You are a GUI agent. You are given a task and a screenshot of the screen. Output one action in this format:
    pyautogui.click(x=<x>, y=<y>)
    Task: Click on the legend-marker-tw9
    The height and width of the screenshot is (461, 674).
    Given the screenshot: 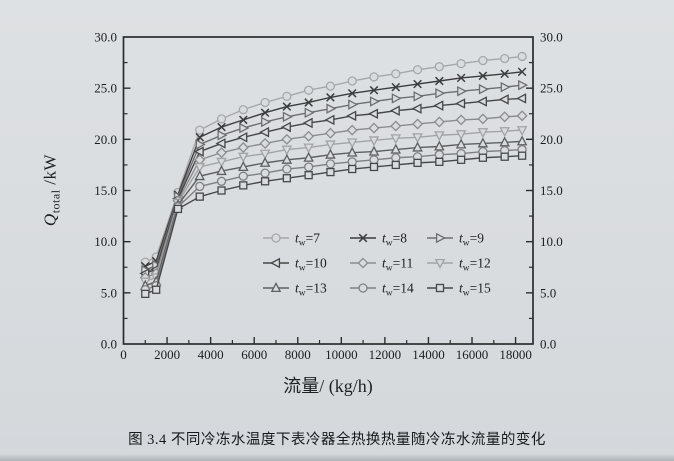 What is the action you would take?
    pyautogui.click(x=440, y=238)
    